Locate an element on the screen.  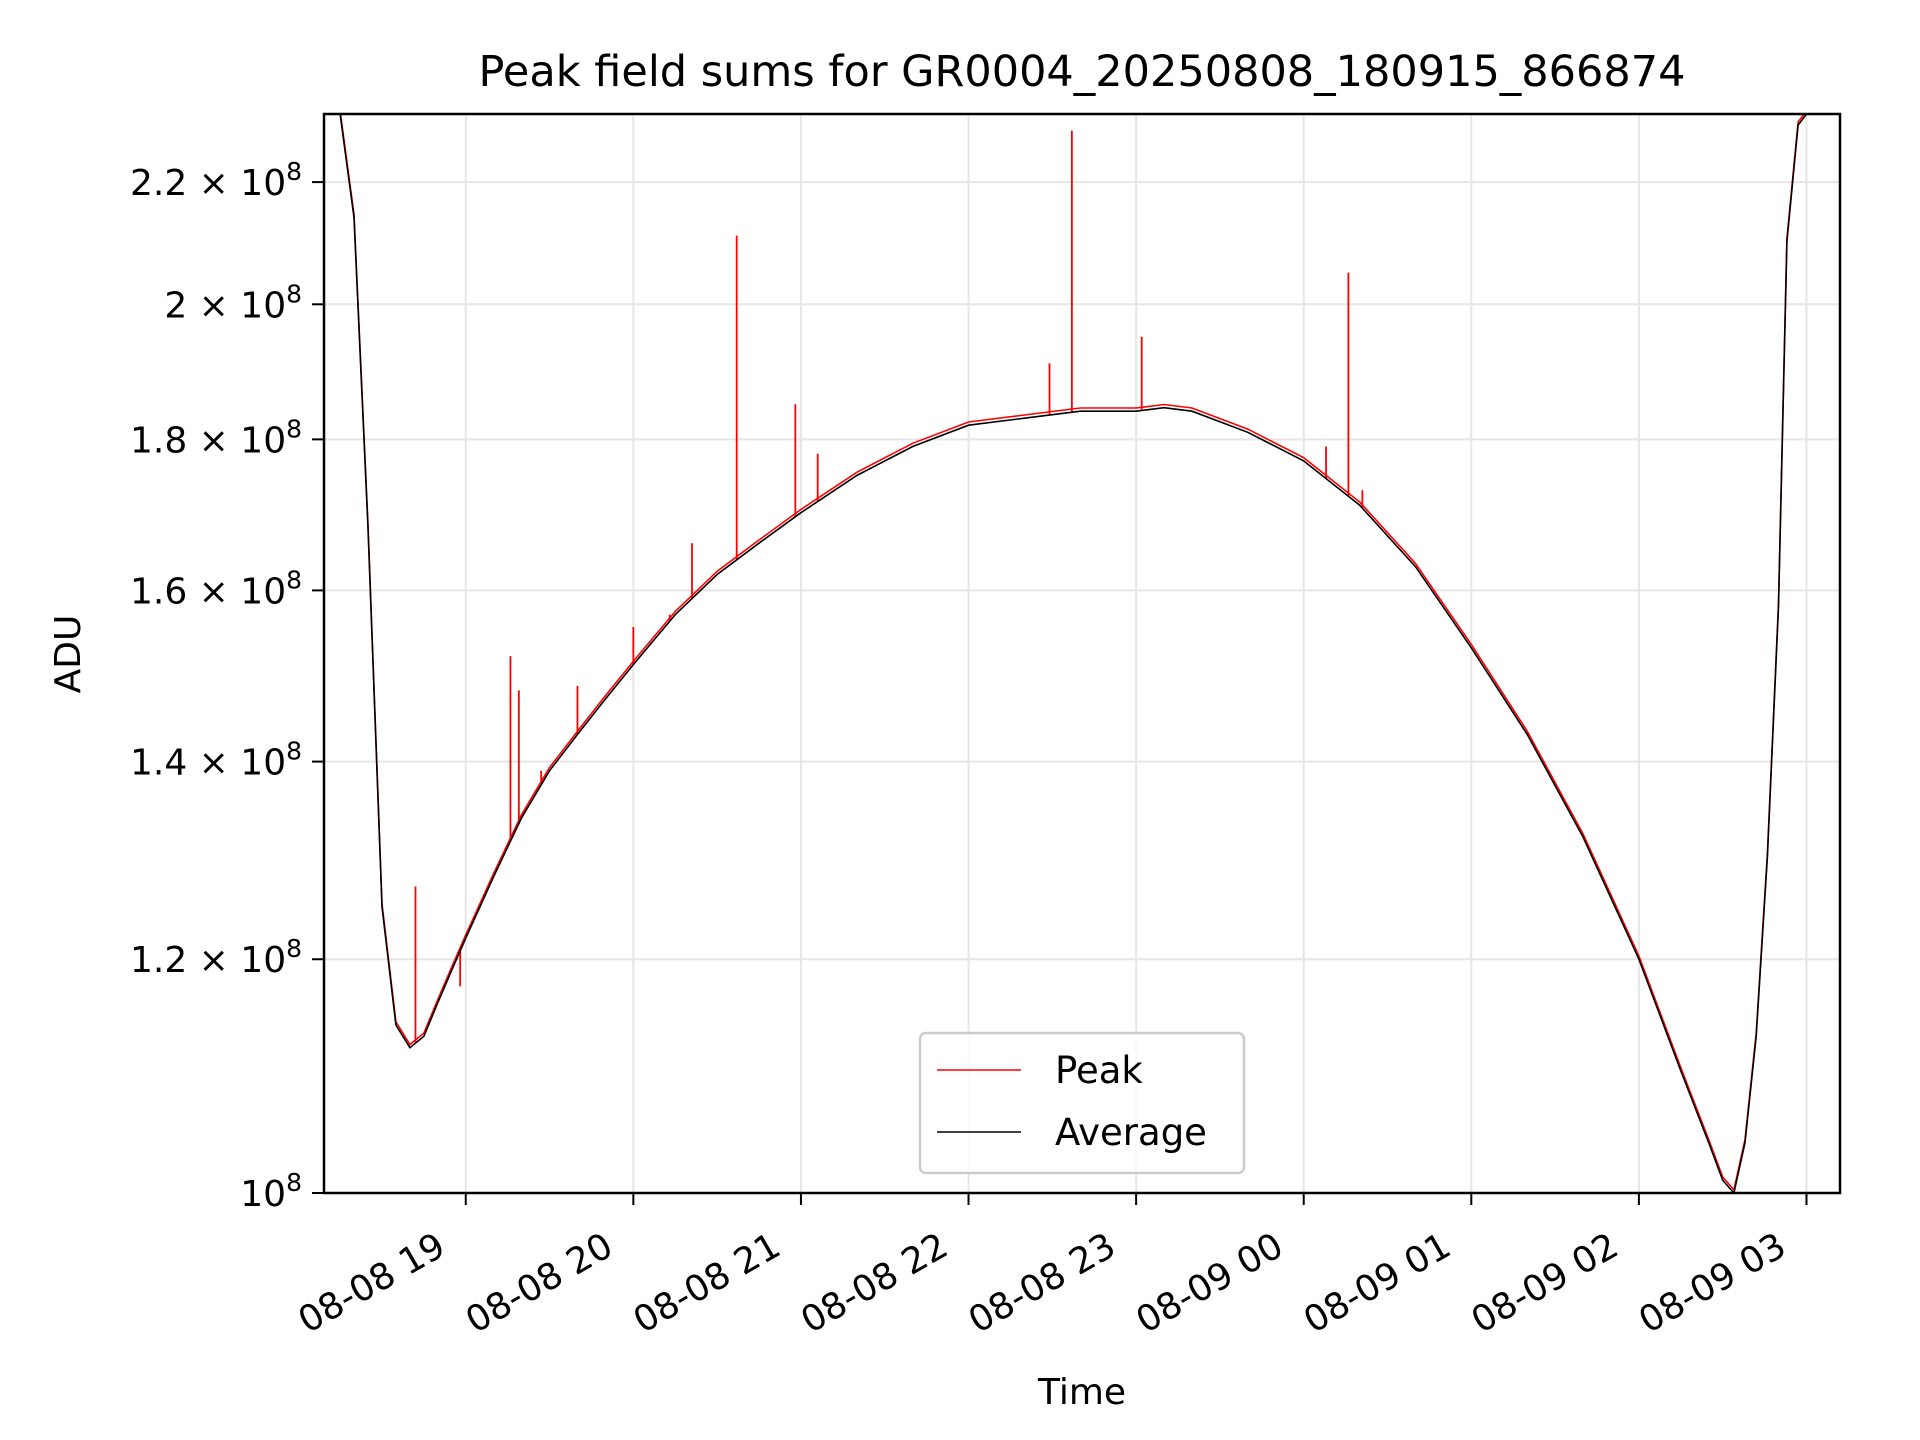
y-tick-label: 1.6 × 10⁸ is located at coordinates (216, 588).